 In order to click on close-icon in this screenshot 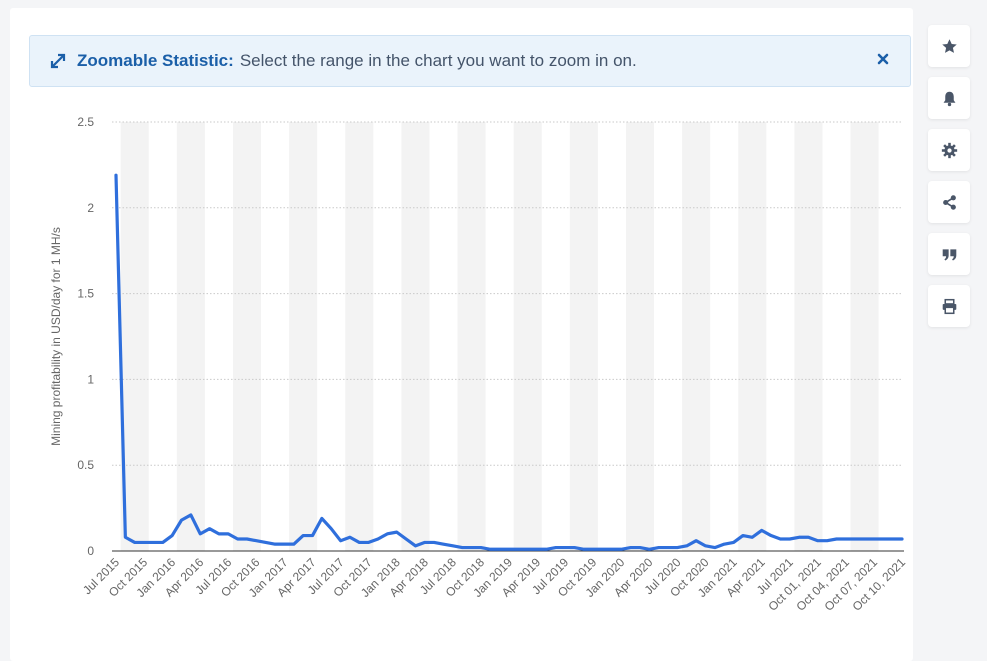, I will do `click(883, 58)`.